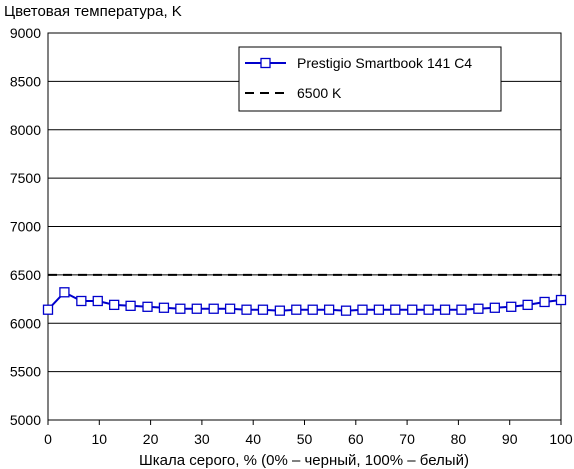  What do you see at coordinates (151, 439) in the screenshot?
I see `x-tick-label: 20` at bounding box center [151, 439].